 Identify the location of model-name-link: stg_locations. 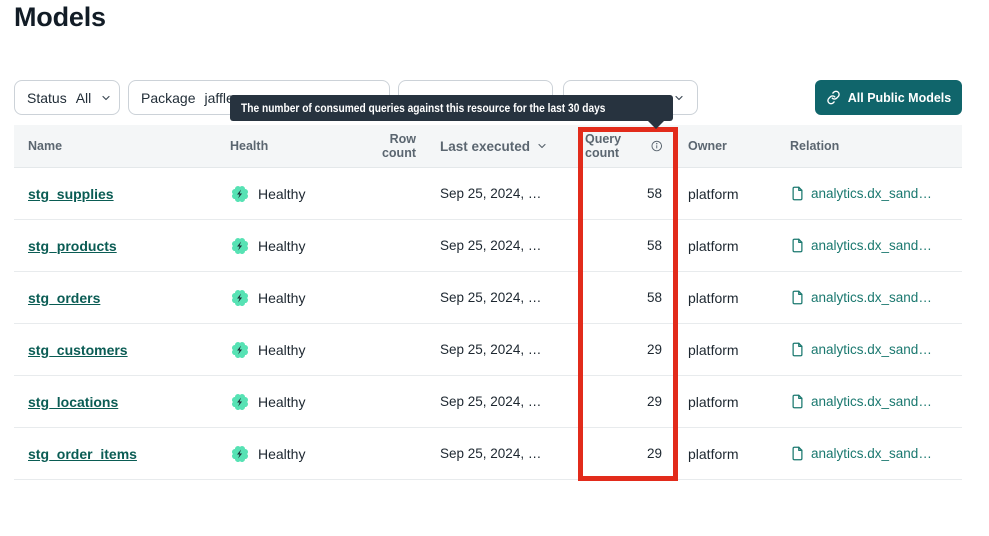
(73, 401).